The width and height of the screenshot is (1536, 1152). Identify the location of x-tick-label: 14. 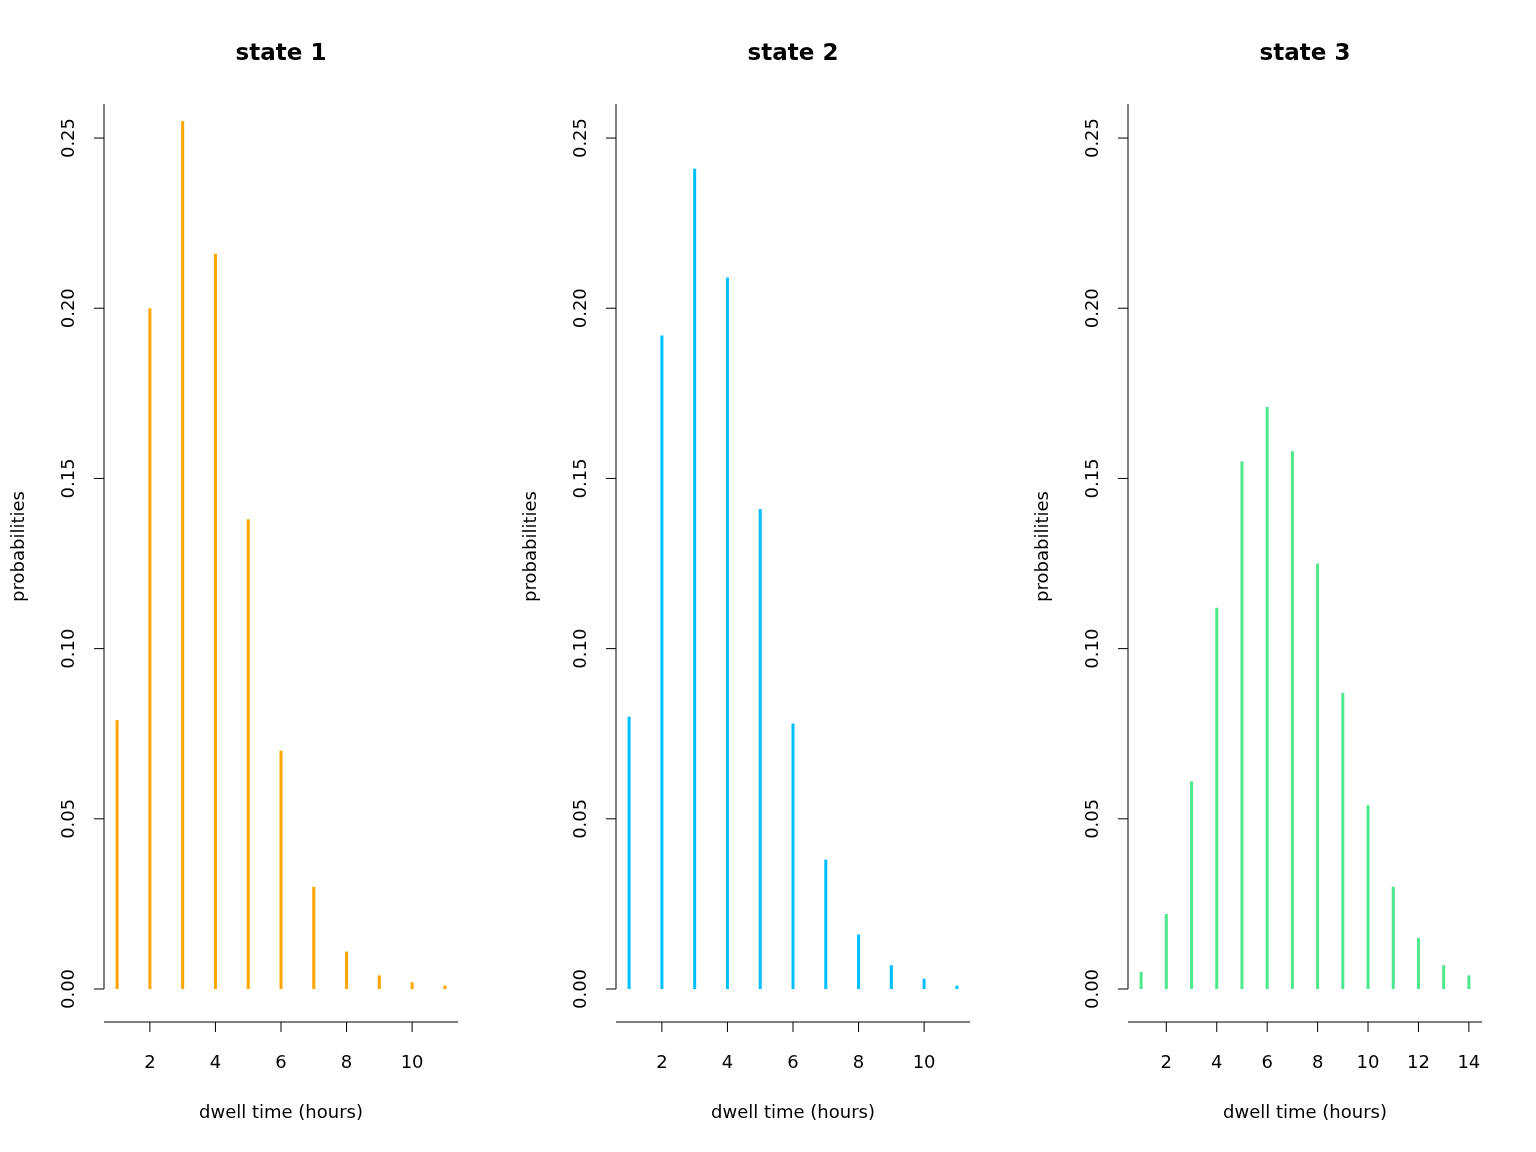
(1469, 1061).